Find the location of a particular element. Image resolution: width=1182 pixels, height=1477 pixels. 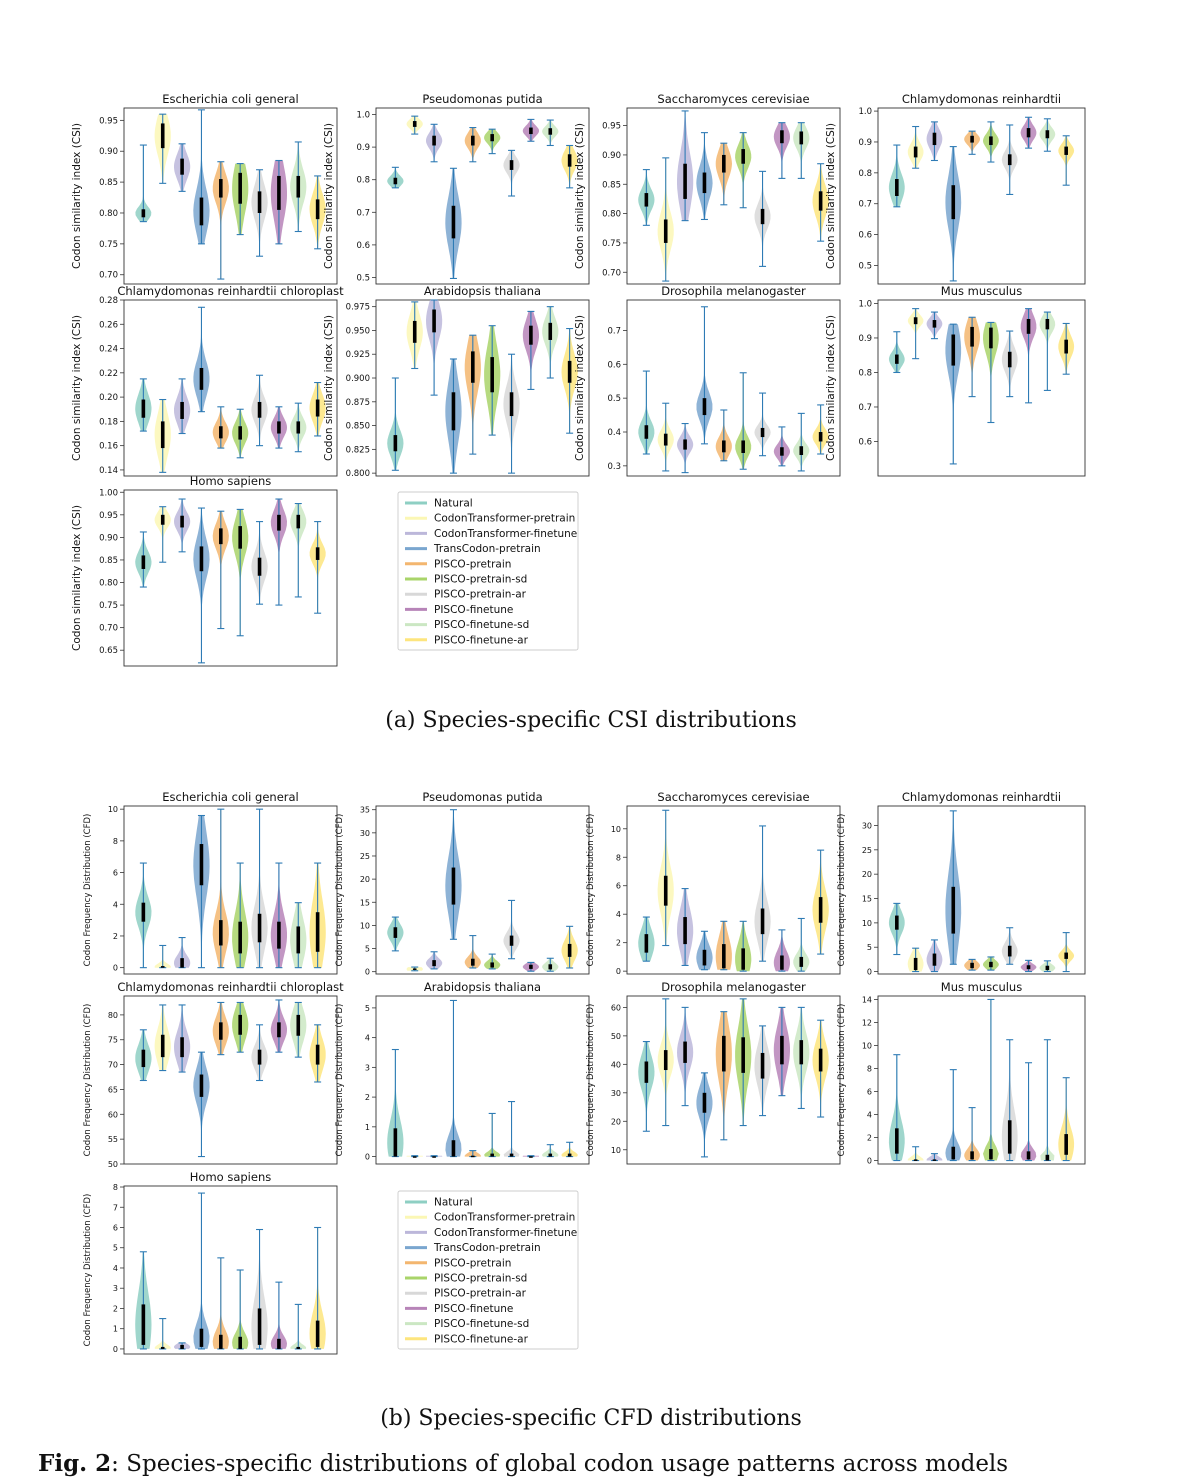

y-tick-label: 0.26 is located at coordinates (108, 325).